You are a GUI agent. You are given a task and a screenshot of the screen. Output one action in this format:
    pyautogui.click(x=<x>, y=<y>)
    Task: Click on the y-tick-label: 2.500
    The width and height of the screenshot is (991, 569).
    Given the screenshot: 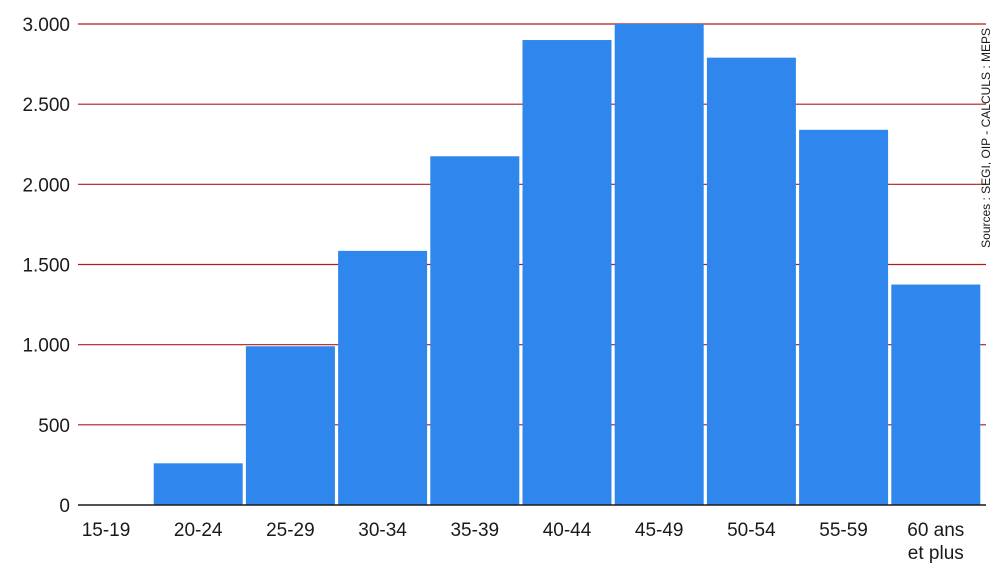 What is the action you would take?
    pyautogui.click(x=46, y=105)
    